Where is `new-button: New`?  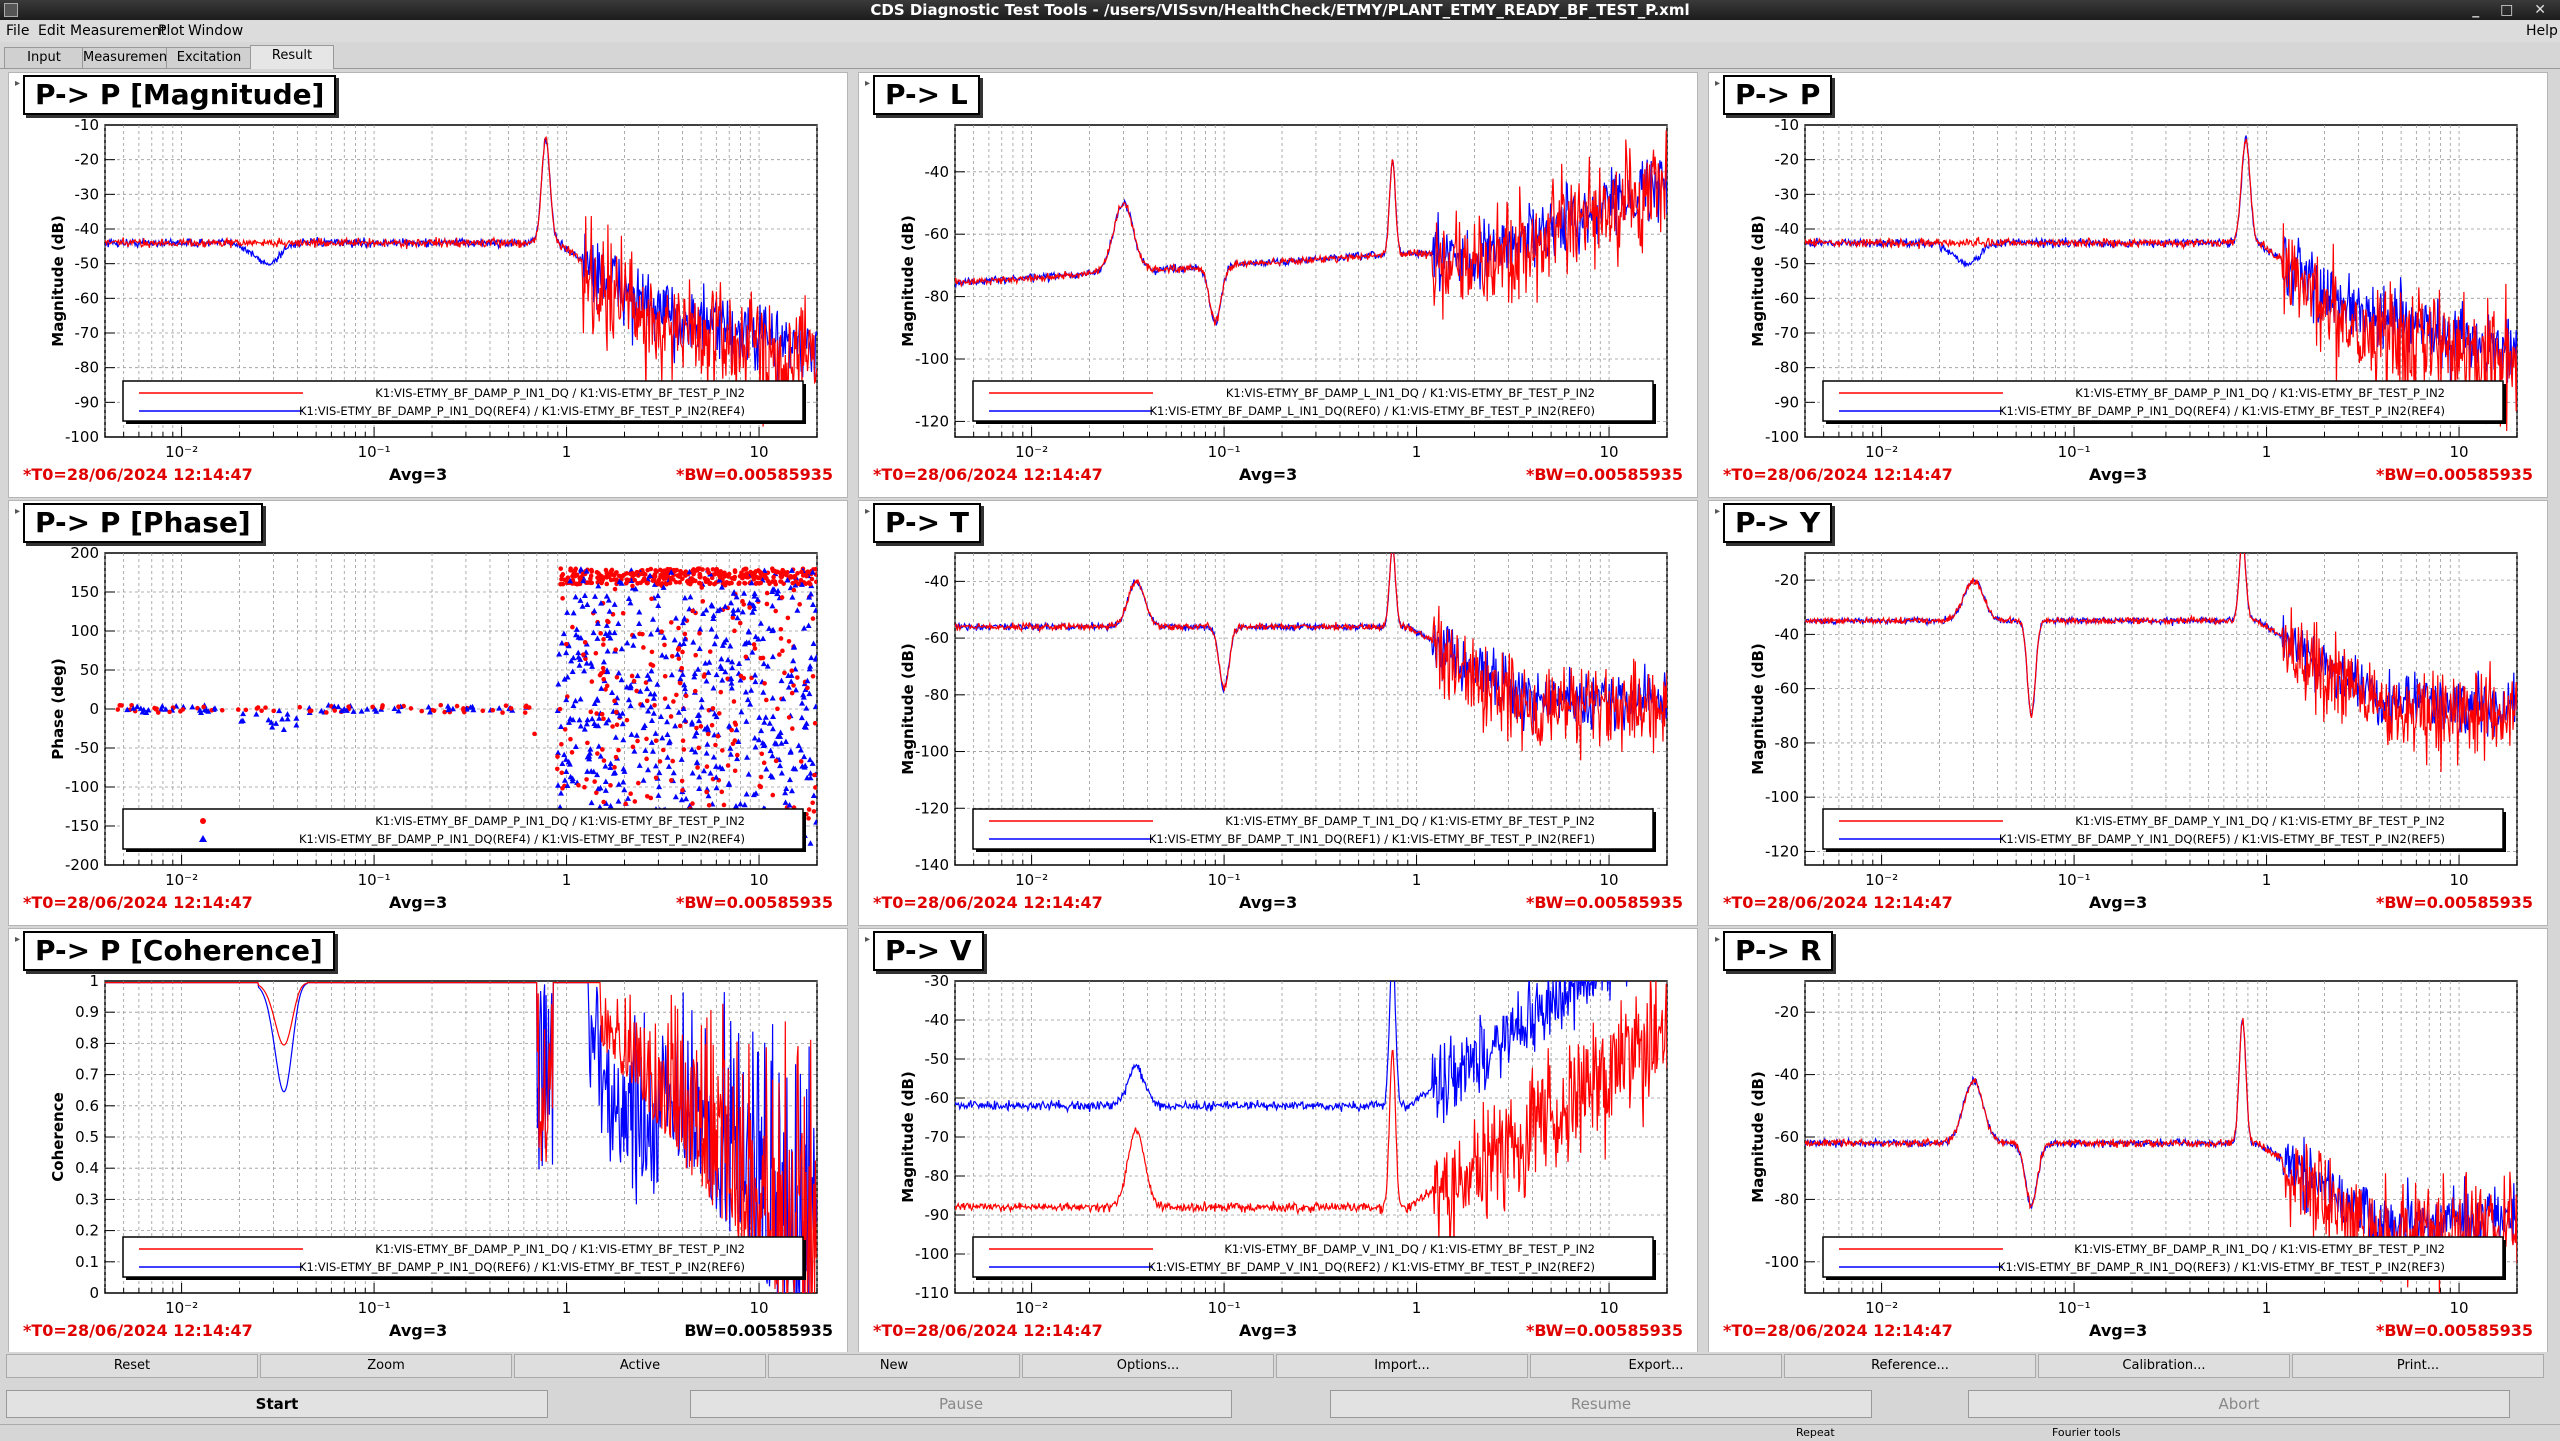
new-button: New is located at coordinates (894, 1366).